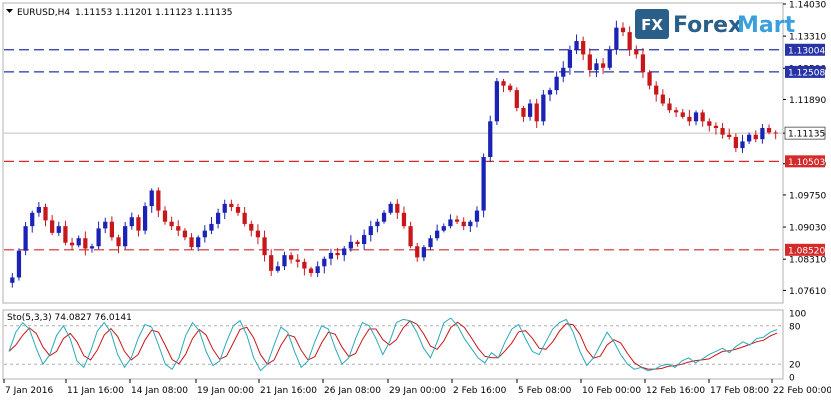 The width and height of the screenshot is (831, 401). I want to click on indicator-title: Sto(5,3,3) 74.0827 76.0141, so click(69, 318).